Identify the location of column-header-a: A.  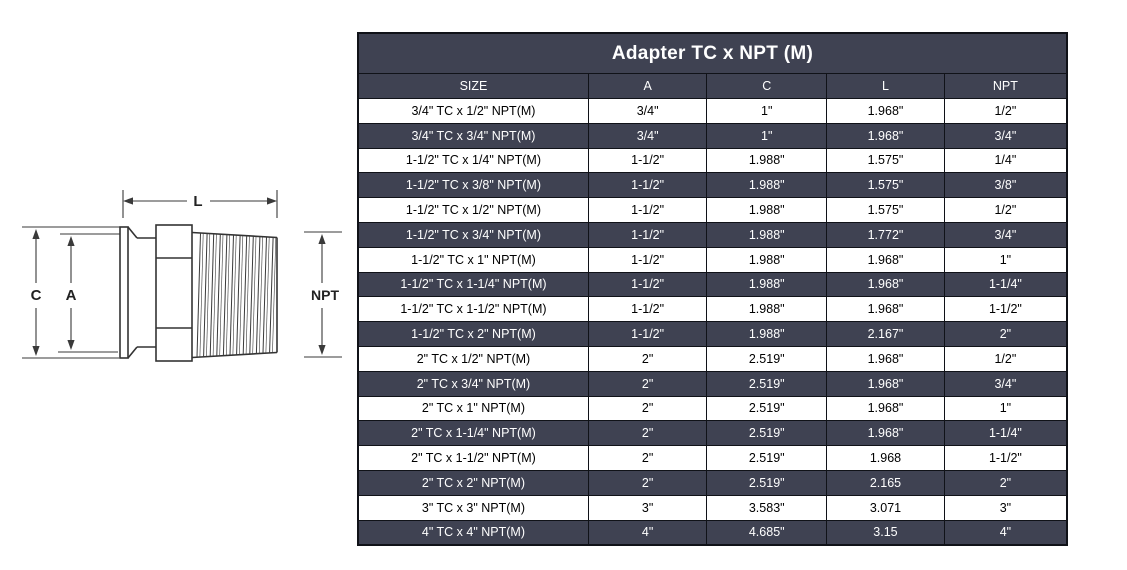
(647, 86).